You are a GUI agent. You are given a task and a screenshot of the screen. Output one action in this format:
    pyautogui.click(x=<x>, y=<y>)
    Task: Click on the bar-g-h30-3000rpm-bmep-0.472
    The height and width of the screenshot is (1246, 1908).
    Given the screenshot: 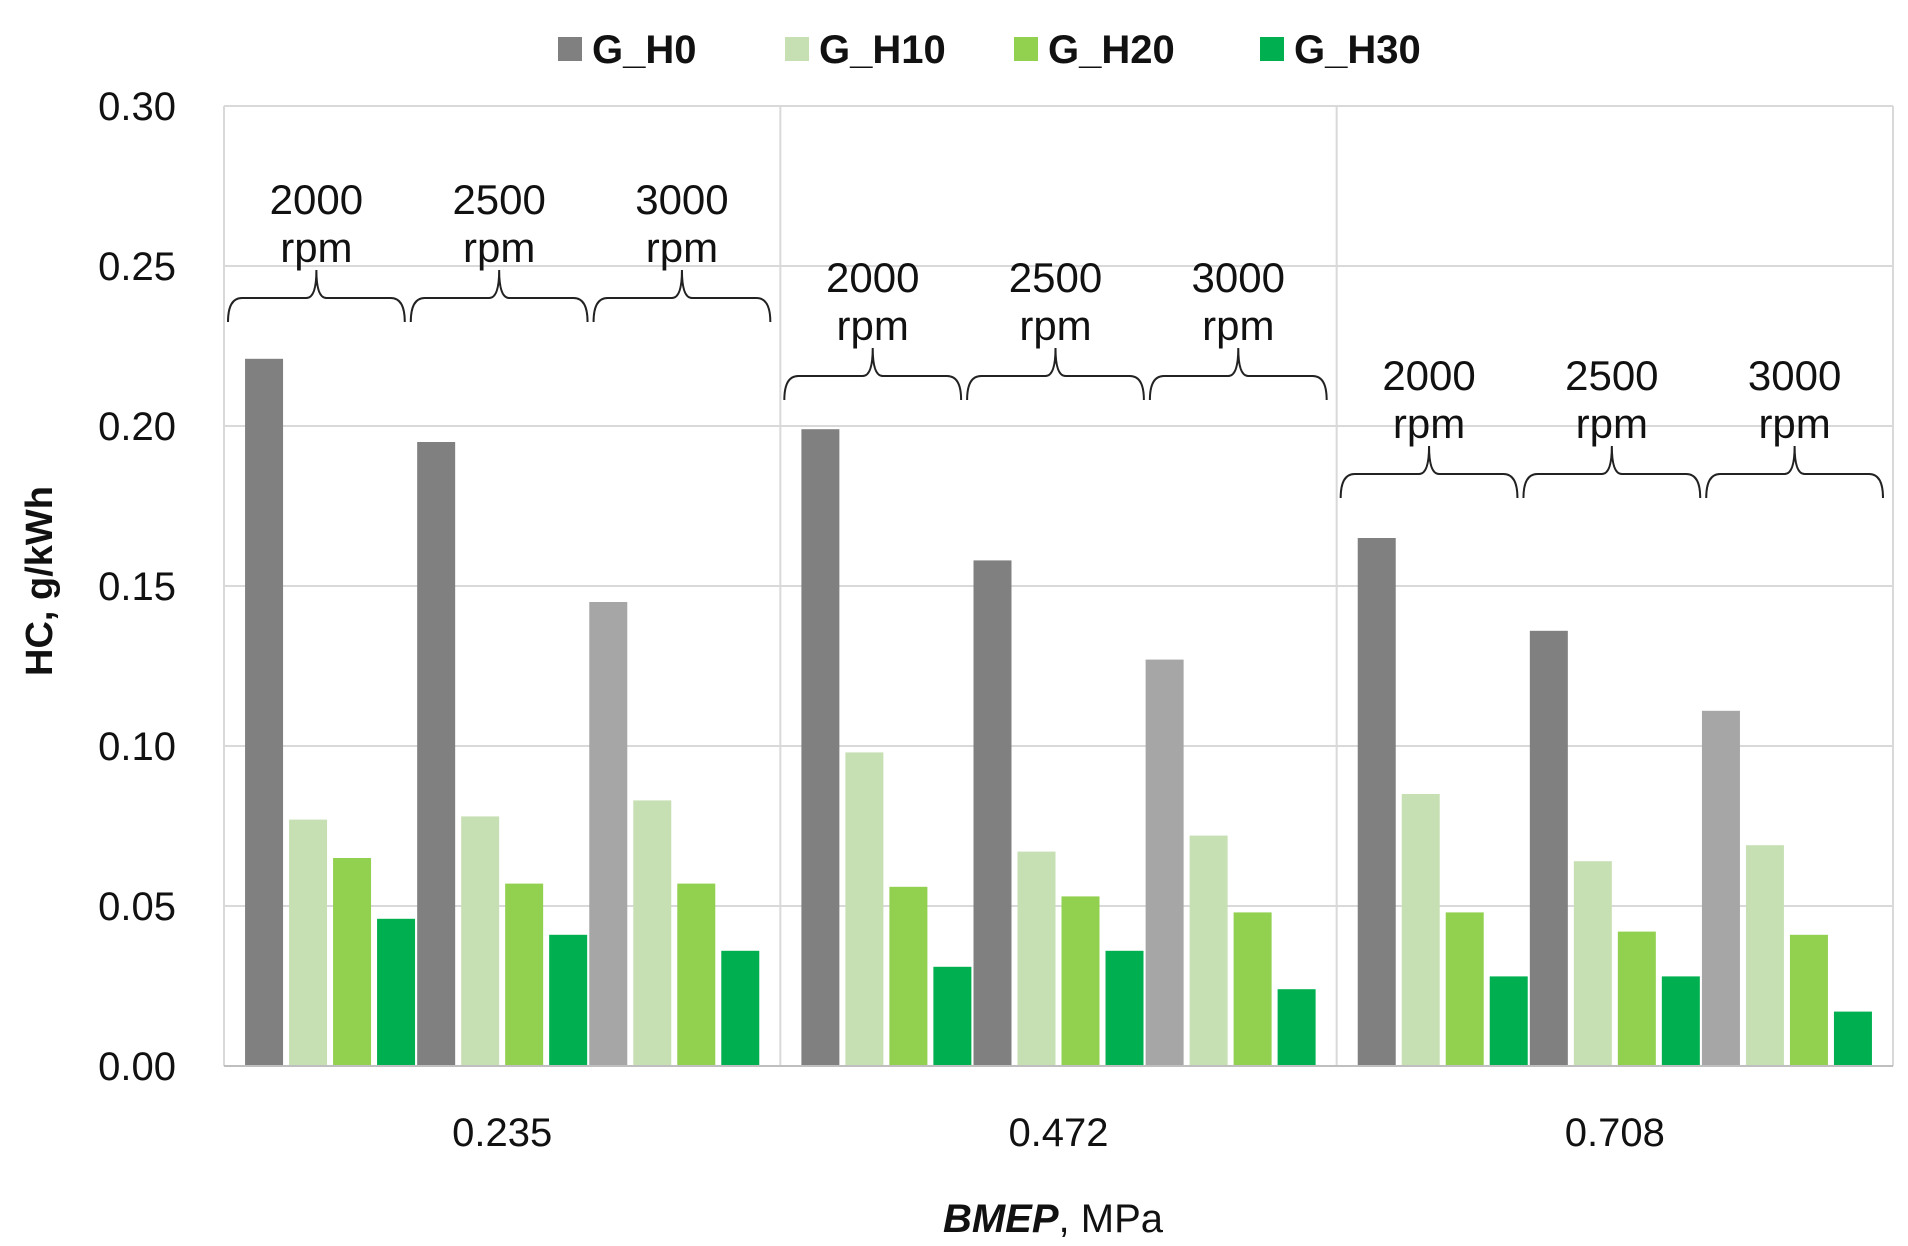 What is the action you would take?
    pyautogui.click(x=1296, y=1027)
    